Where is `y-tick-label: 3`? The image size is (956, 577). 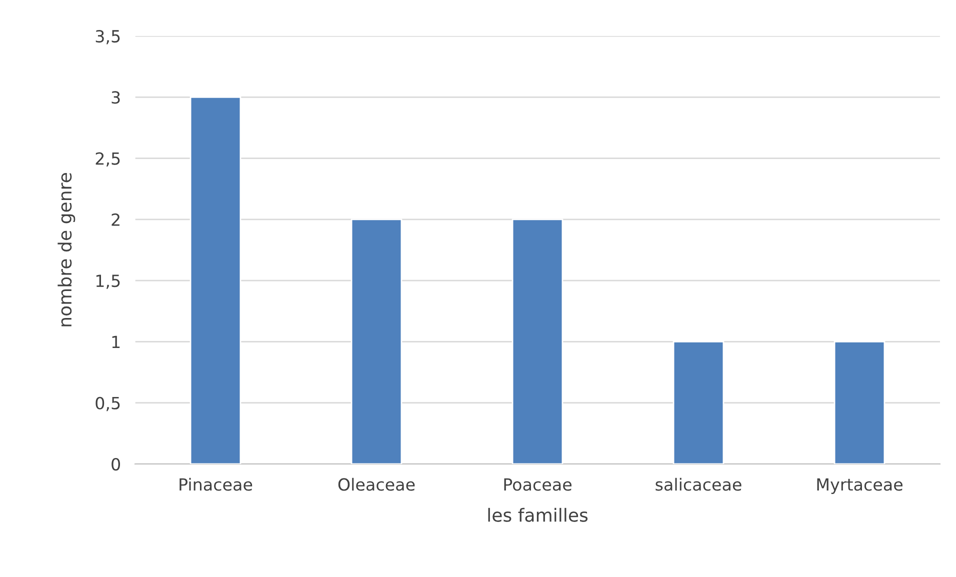
y-tick-label: 3 is located at coordinates (116, 97).